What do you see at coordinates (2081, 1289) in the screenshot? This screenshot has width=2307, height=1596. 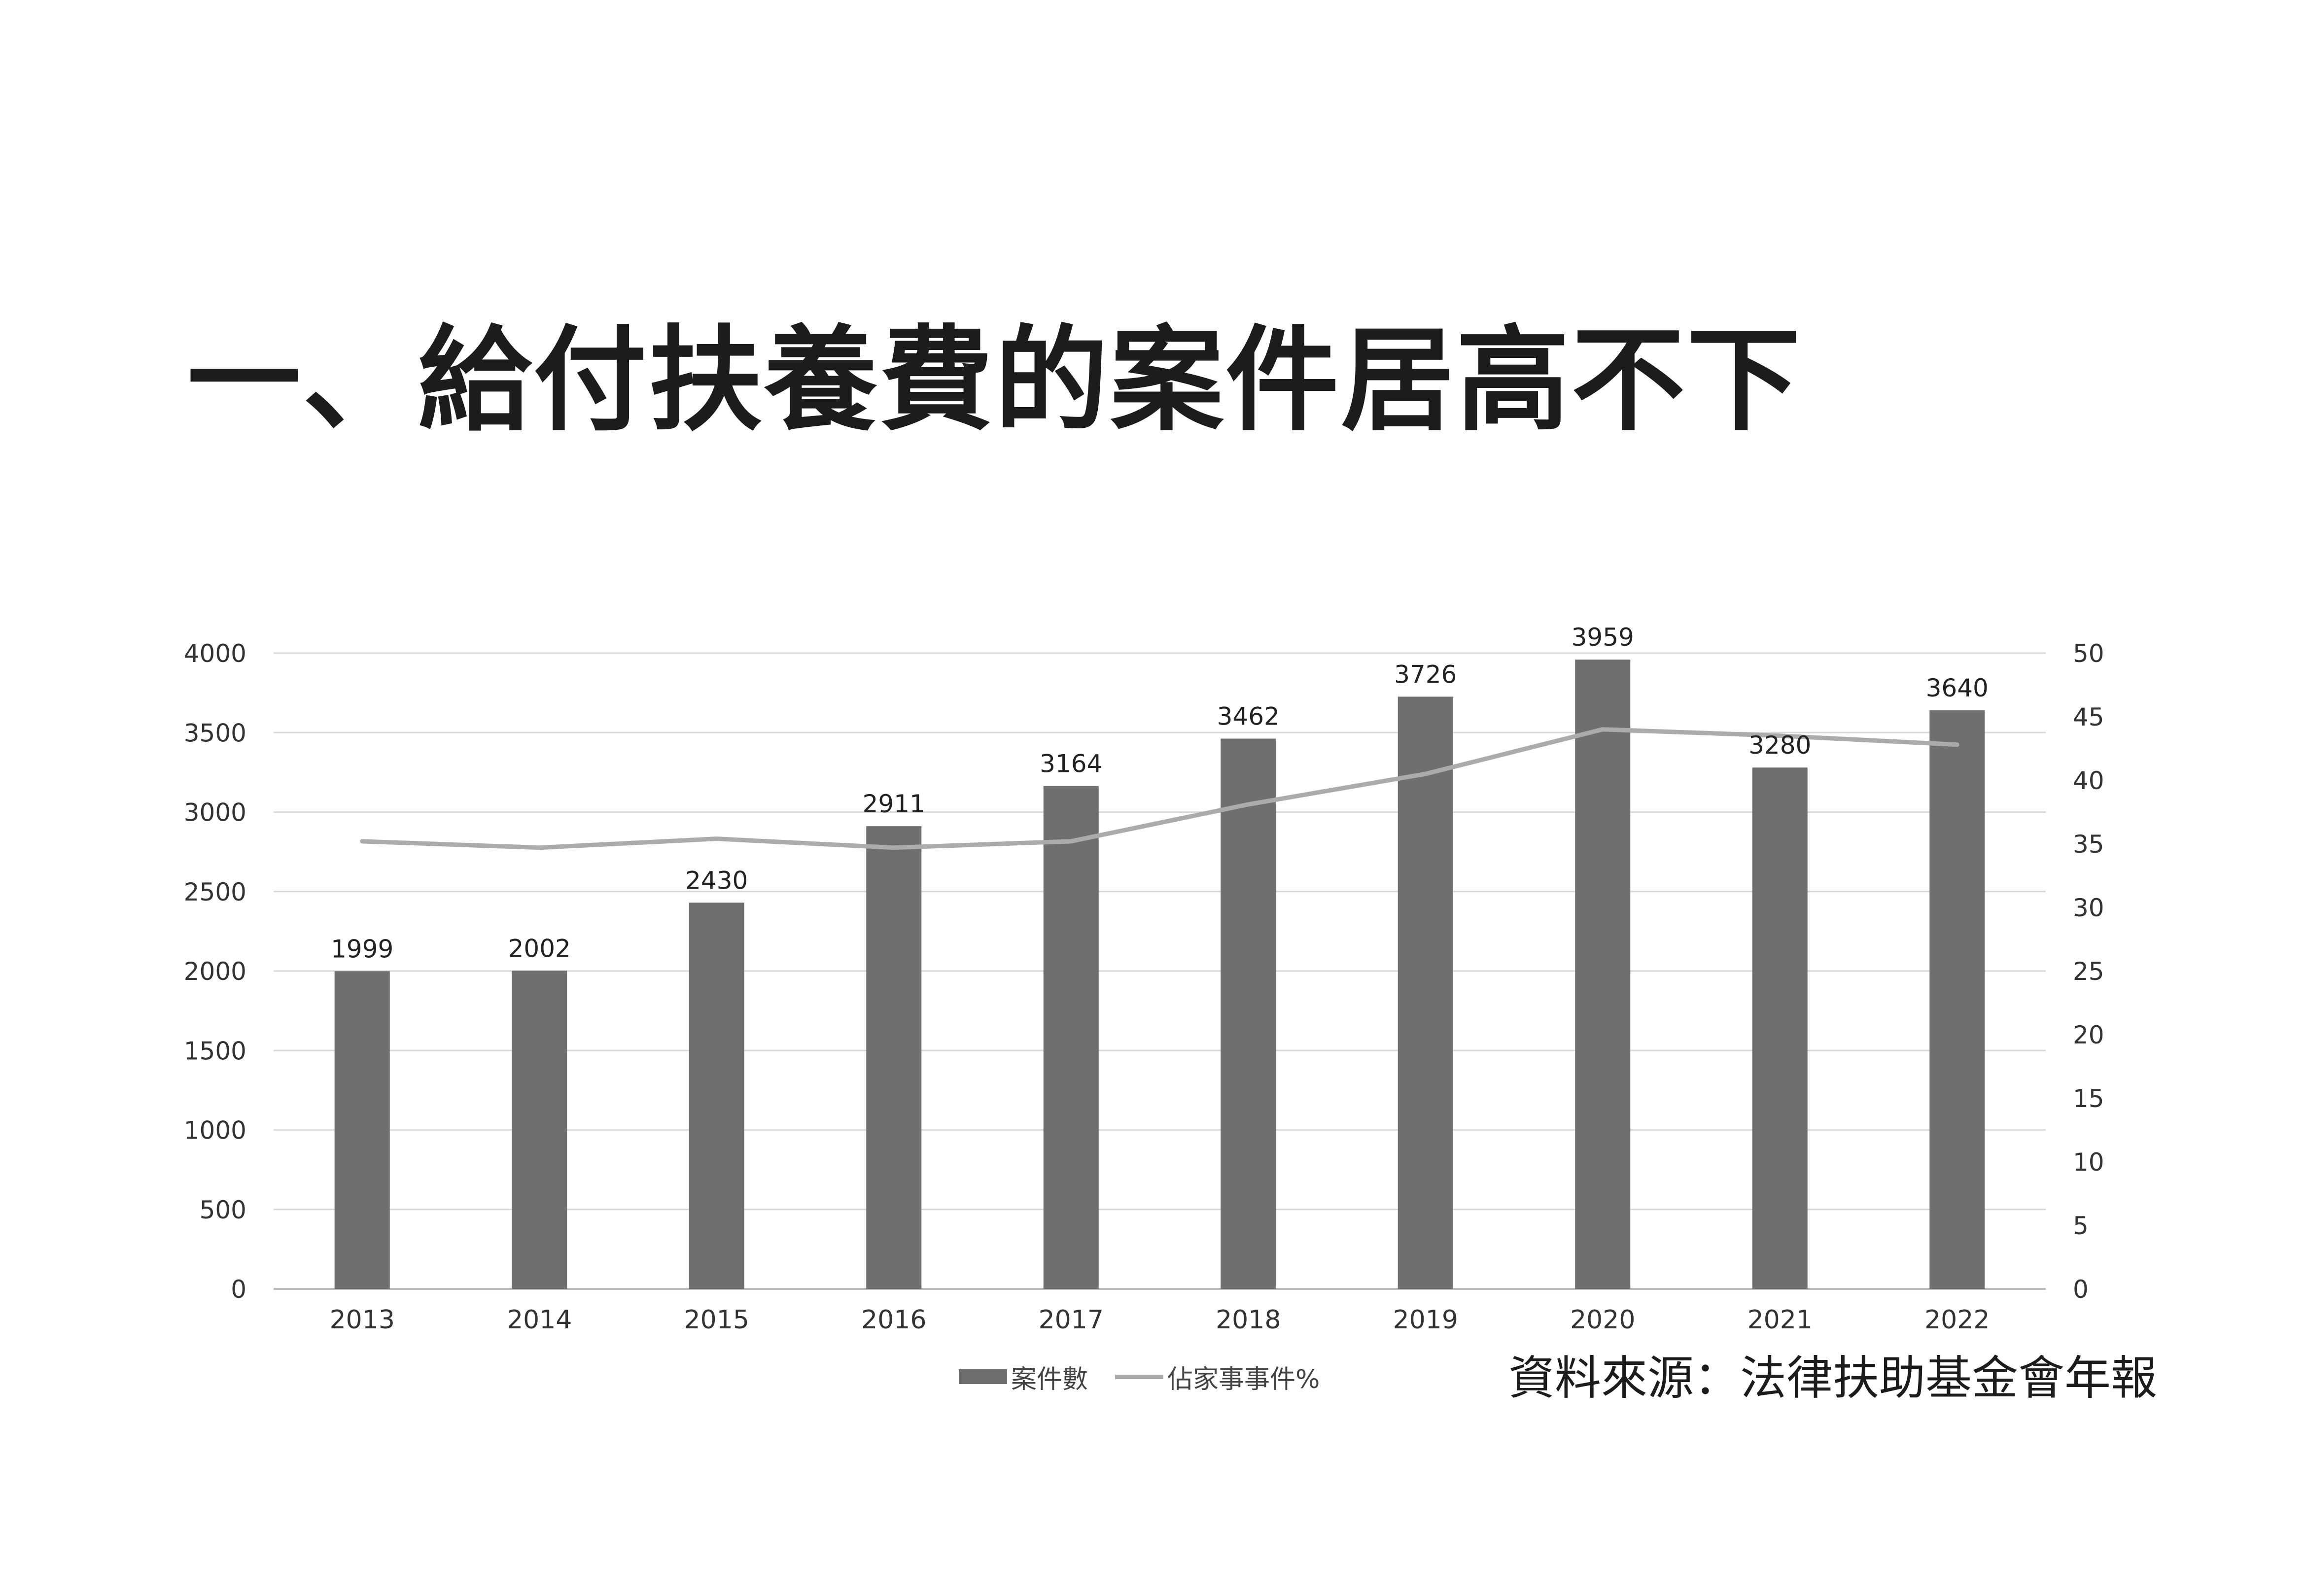 I see `right-tick-0: 0` at bounding box center [2081, 1289].